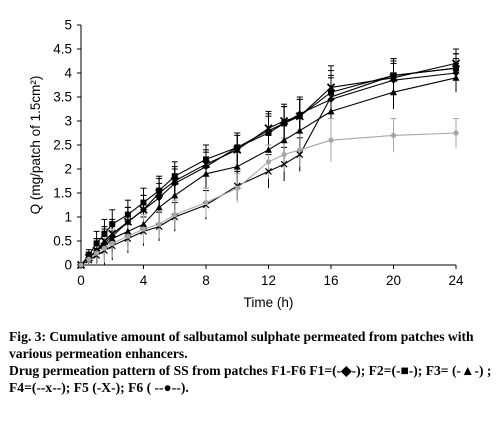  Describe the element at coordinates (68, 169) in the screenshot. I see `y-tick-label: 2` at that location.